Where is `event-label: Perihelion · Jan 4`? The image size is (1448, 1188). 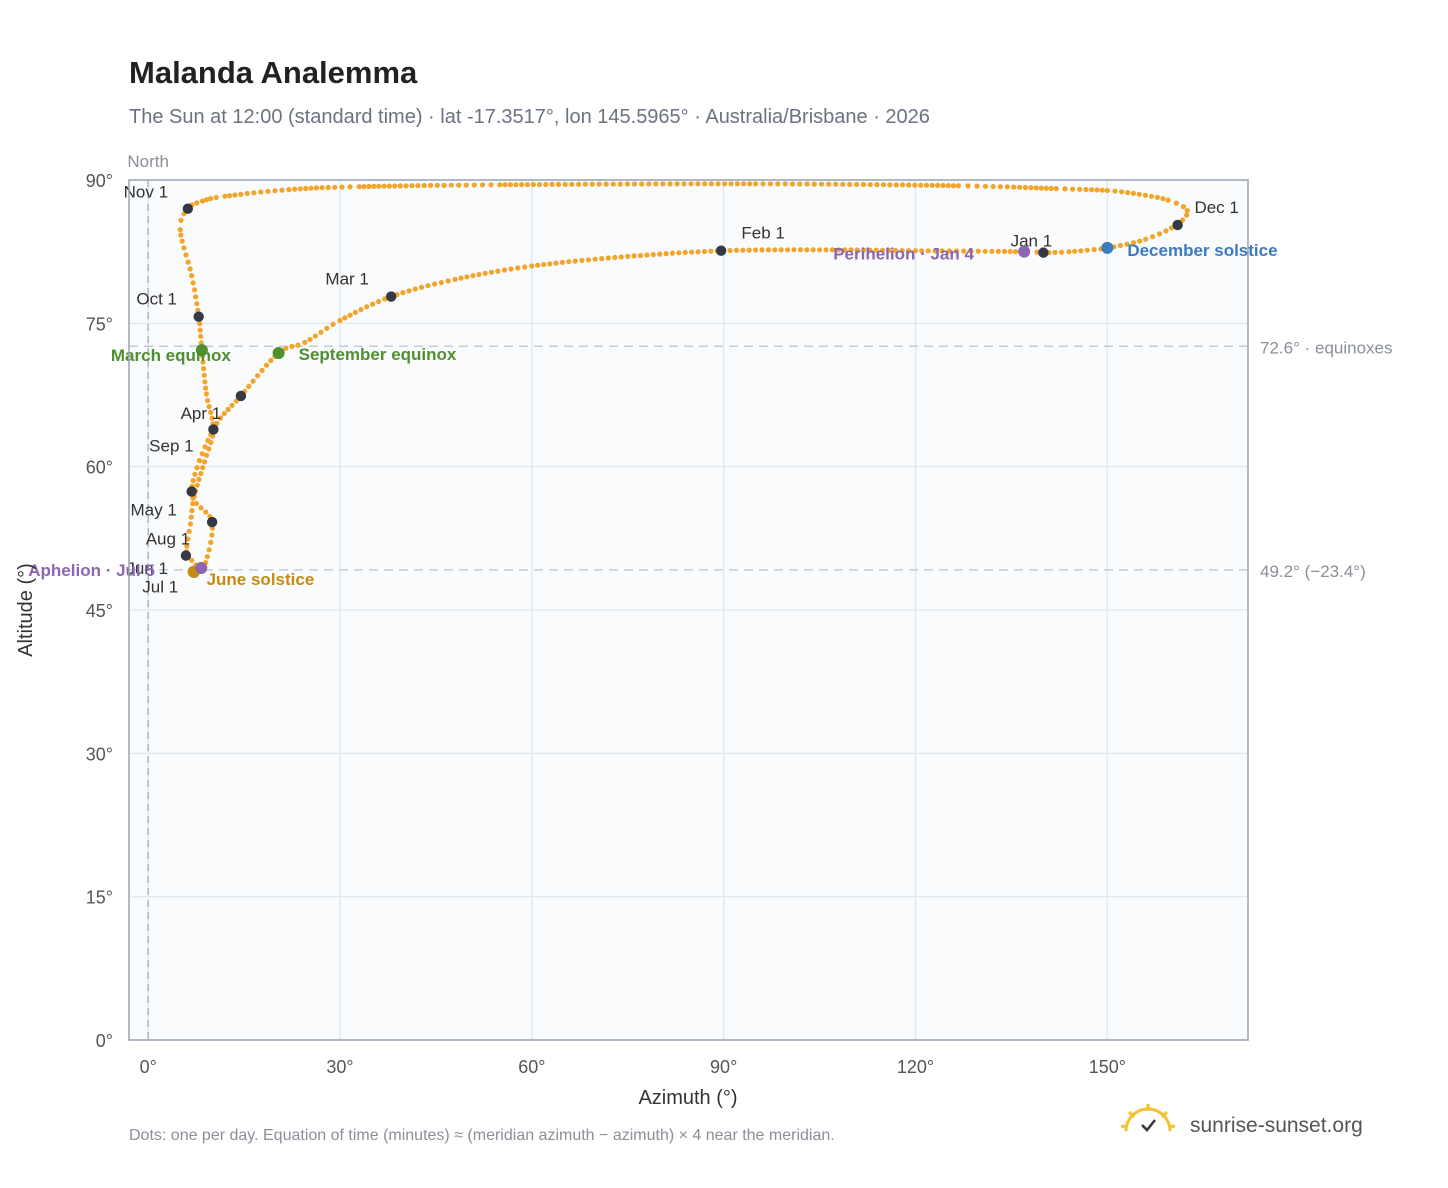
event-label: Perihelion · Jan 4 is located at coordinates (903, 254).